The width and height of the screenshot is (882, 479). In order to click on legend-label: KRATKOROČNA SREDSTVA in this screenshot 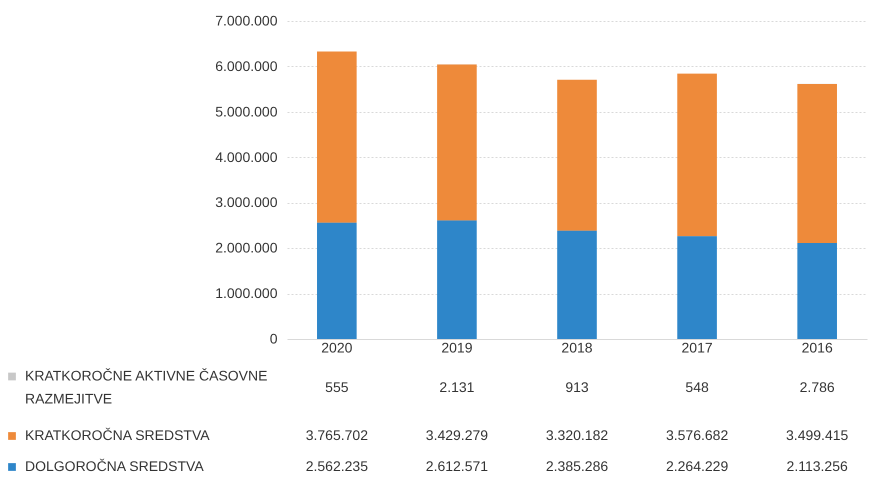, I will do `click(117, 435)`.